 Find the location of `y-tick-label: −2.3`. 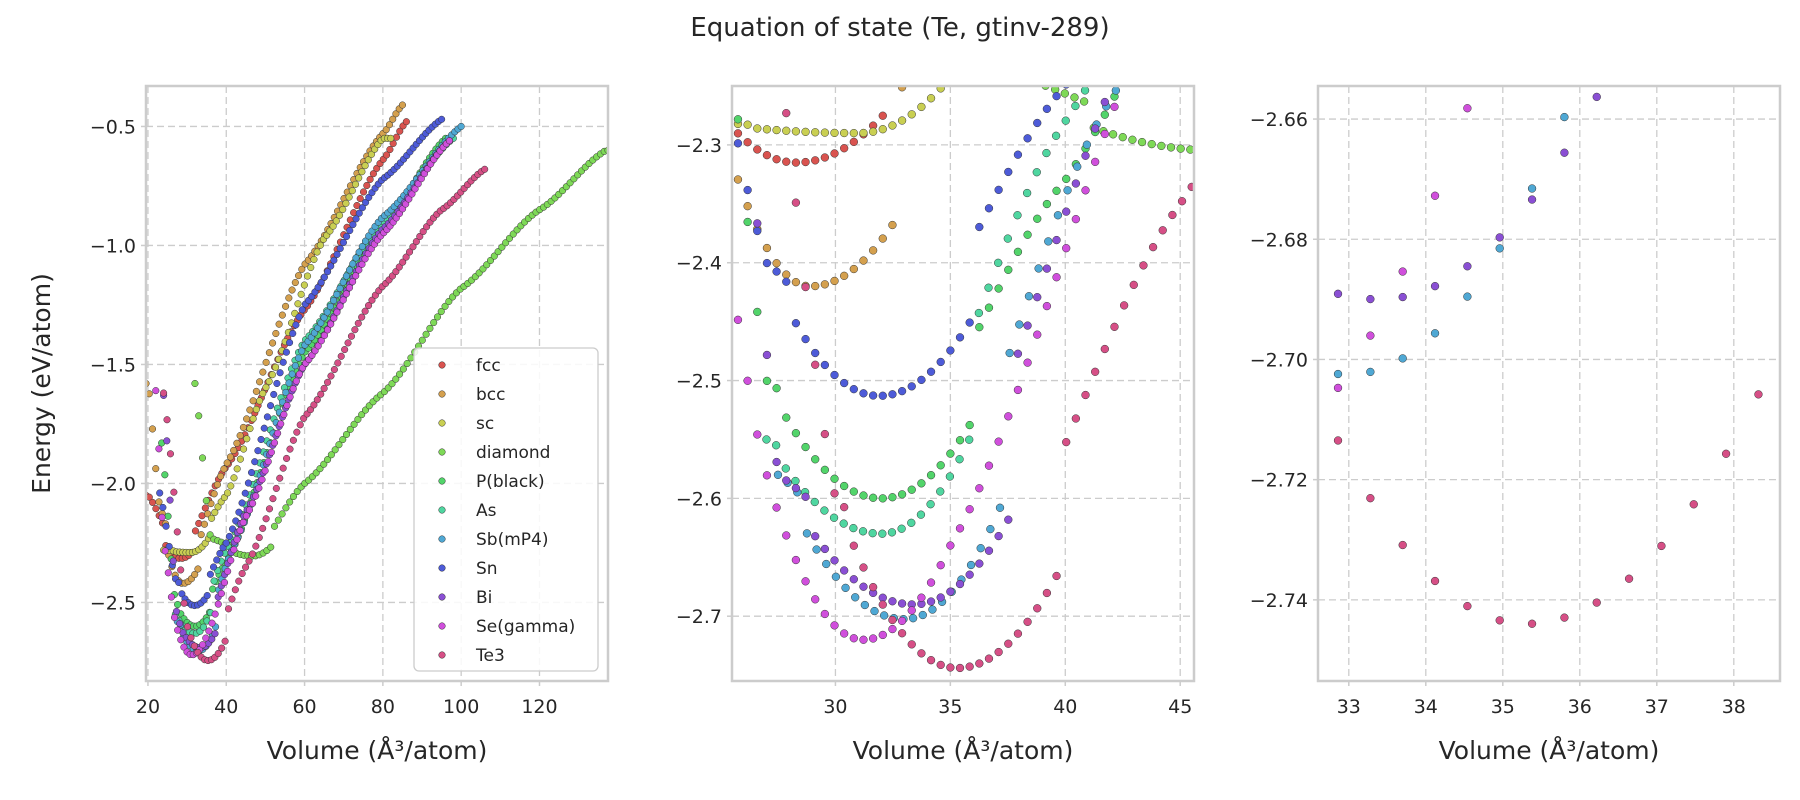

y-tick-label: −2.3 is located at coordinates (699, 146).